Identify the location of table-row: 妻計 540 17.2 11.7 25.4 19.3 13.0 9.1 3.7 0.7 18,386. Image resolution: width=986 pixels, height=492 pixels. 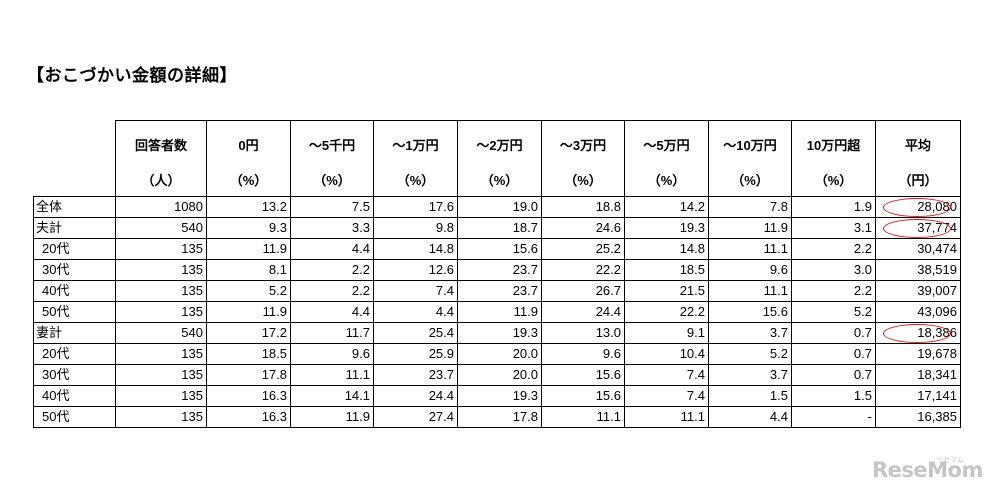
(497, 333).